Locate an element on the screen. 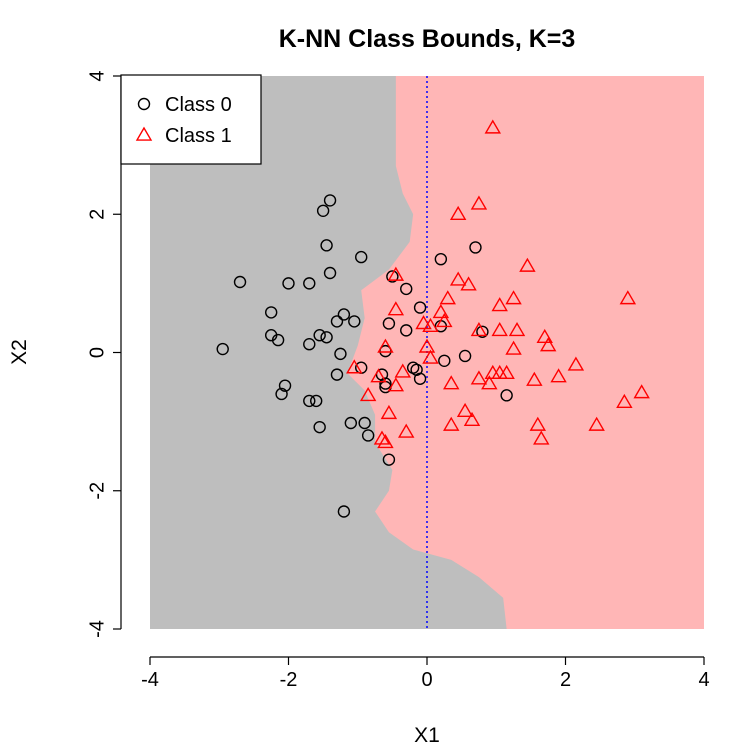 The height and width of the screenshot is (750, 750). legend: Class 0 Class 1 is located at coordinates (191, 119).